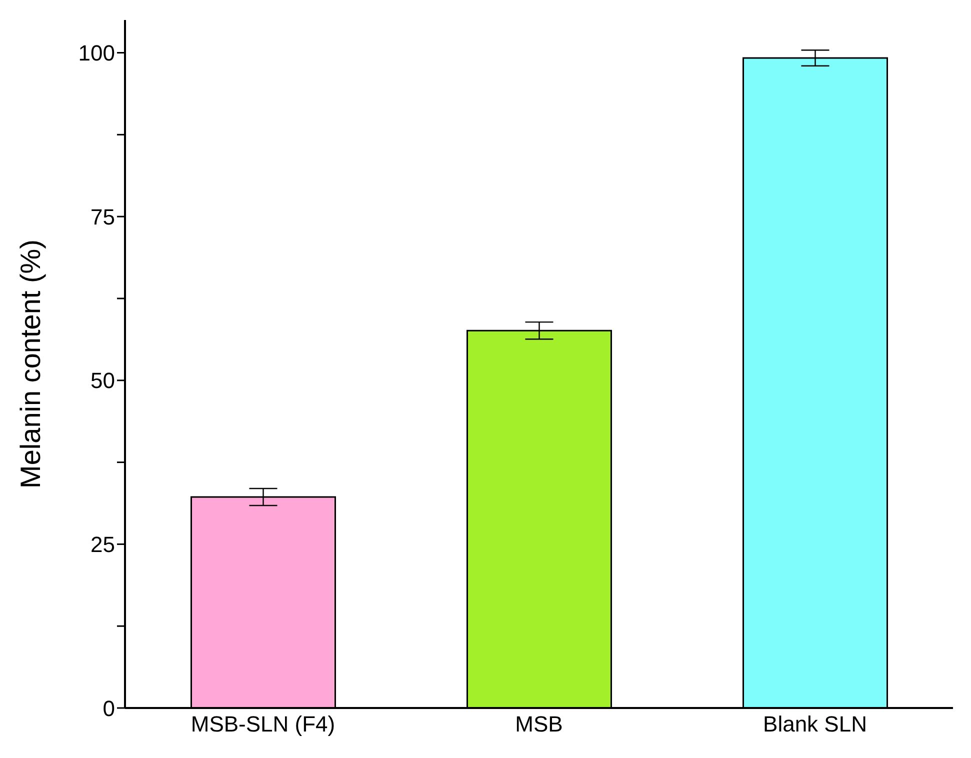  Describe the element at coordinates (102, 217) in the screenshot. I see `y-tick-label: 75` at that location.